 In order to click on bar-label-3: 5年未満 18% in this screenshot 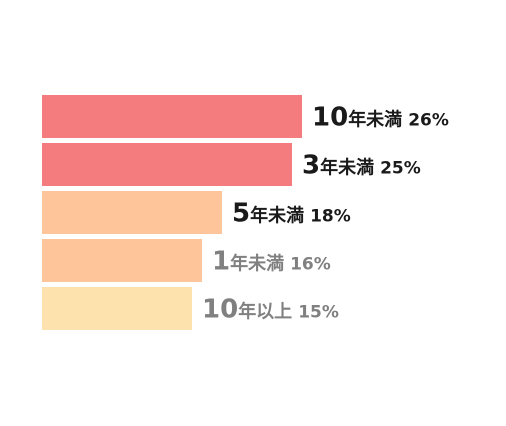, I will do `click(291, 214)`.